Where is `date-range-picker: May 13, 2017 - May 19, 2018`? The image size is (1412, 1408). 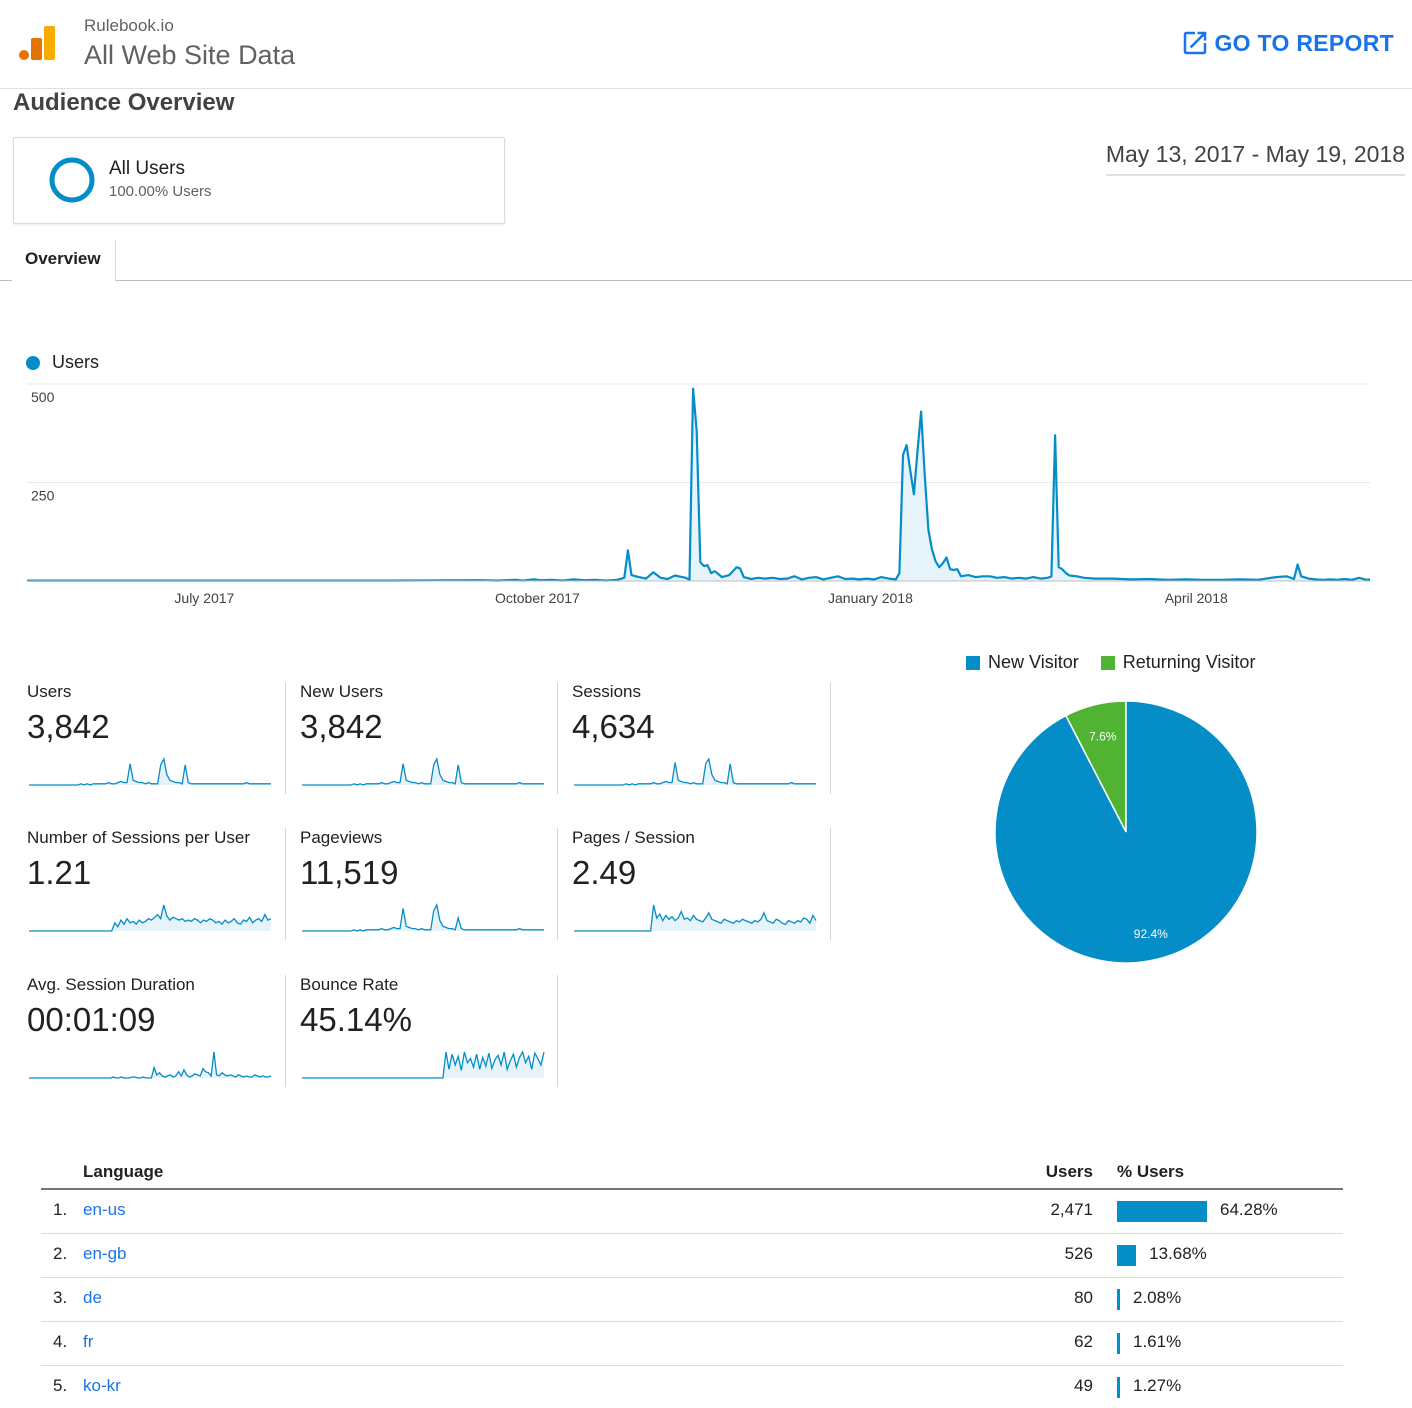 date-range-picker: May 13, 2017 - May 19, 2018 is located at coordinates (1255, 158).